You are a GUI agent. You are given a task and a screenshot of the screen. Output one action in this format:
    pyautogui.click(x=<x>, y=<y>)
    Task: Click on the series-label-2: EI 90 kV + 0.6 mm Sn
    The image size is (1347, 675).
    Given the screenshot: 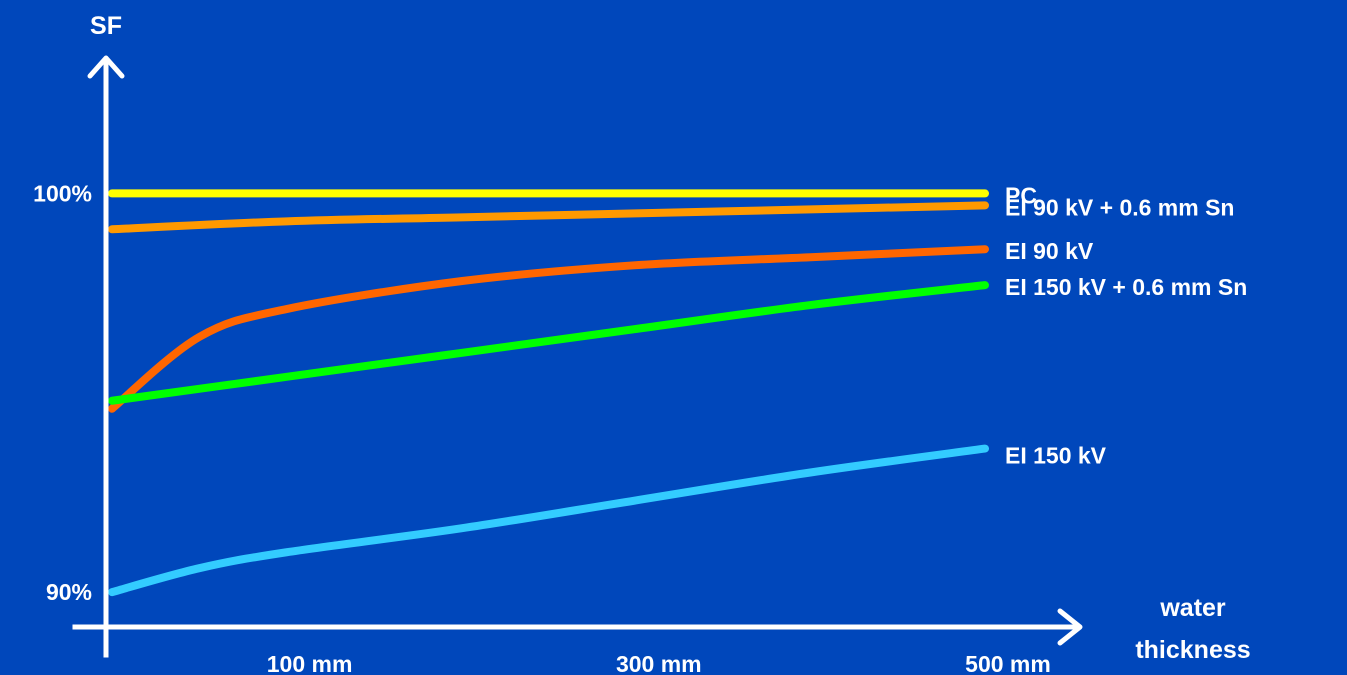 What is the action you would take?
    pyautogui.click(x=1119, y=207)
    